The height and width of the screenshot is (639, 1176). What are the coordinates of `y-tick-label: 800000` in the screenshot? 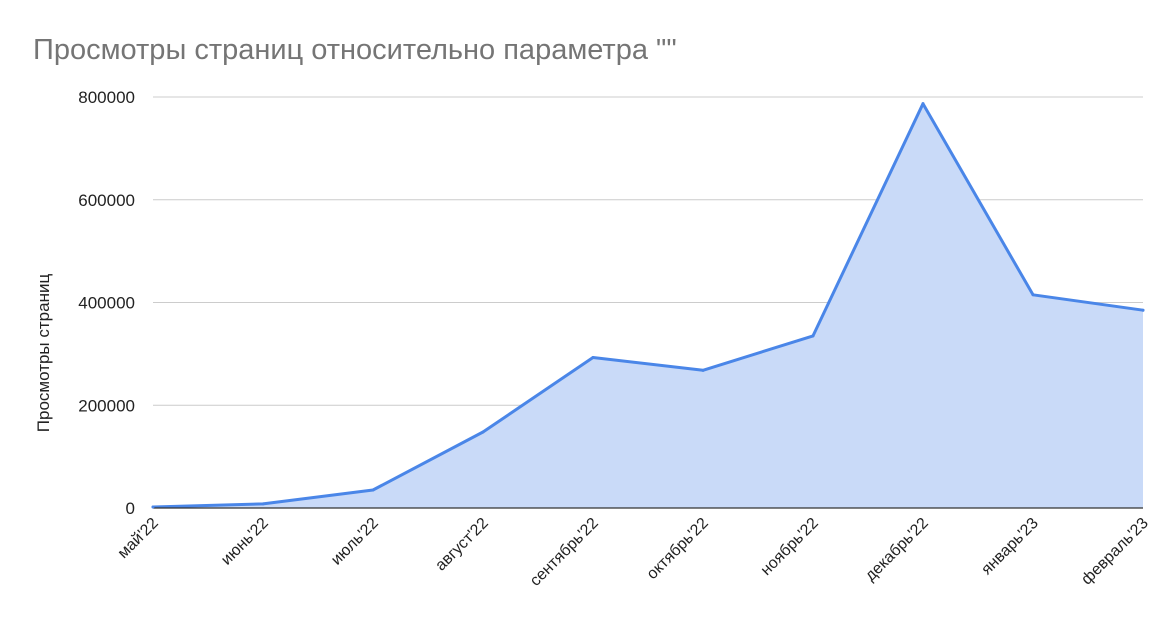 It's located at (106, 97).